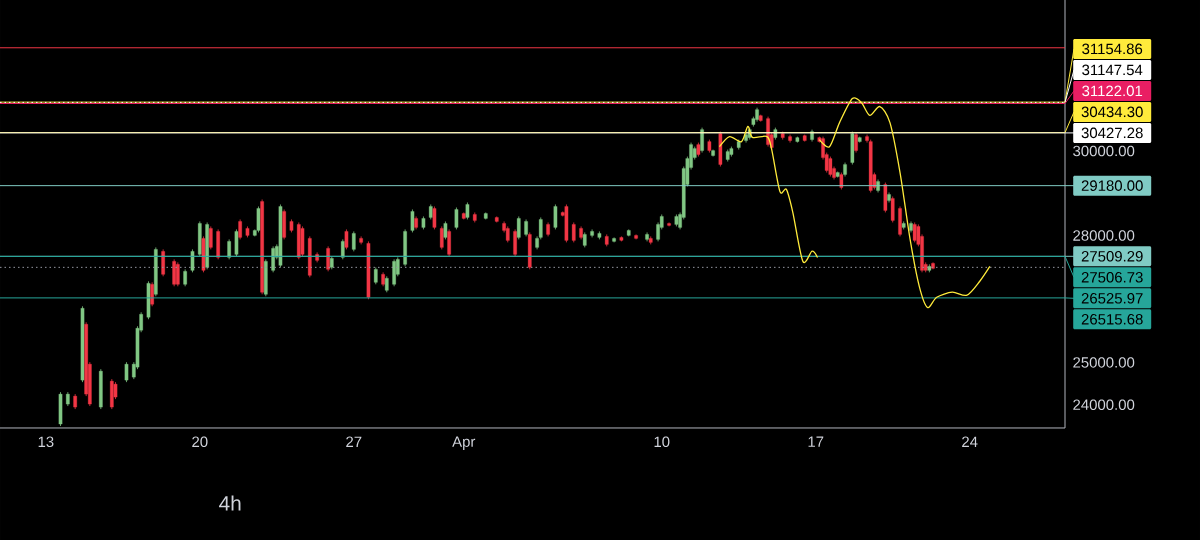 This screenshot has height=540, width=1200. What do you see at coordinates (1104, 362) in the screenshot?
I see `y-tick-label: 25000.00` at bounding box center [1104, 362].